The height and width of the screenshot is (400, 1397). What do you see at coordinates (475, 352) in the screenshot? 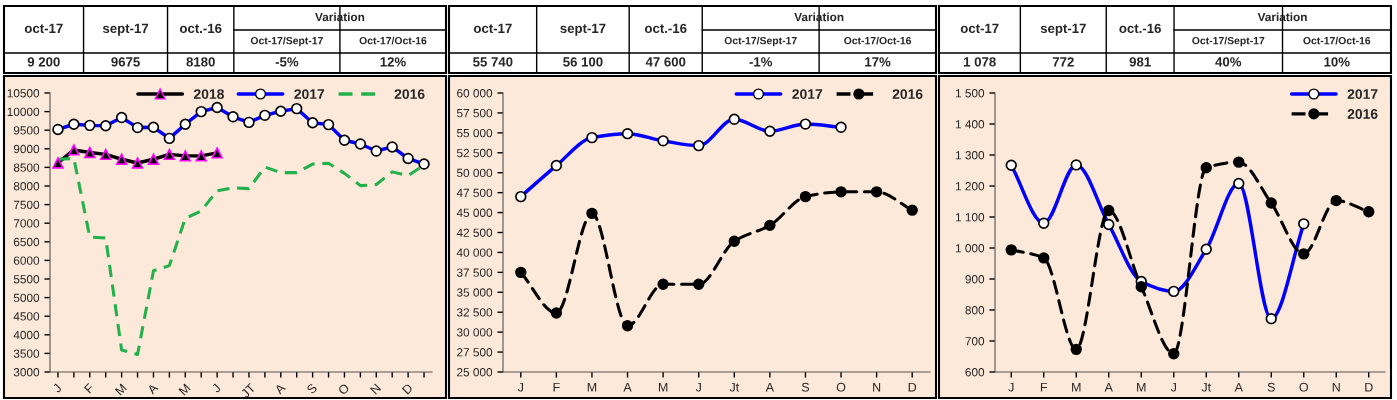
I see `y-tick-label: 27 500` at bounding box center [475, 352].